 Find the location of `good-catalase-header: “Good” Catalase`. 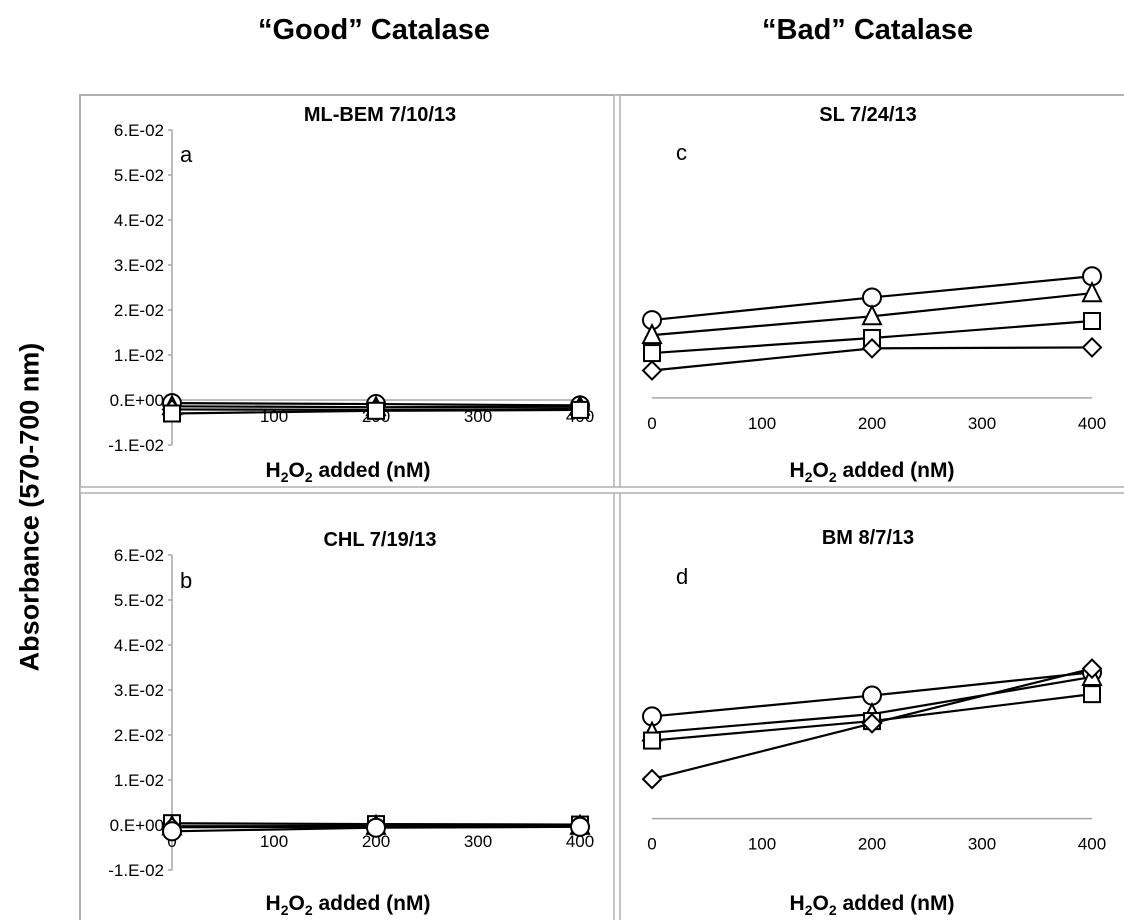

good-catalase-header: “Good” Catalase is located at coordinates (374, 30).